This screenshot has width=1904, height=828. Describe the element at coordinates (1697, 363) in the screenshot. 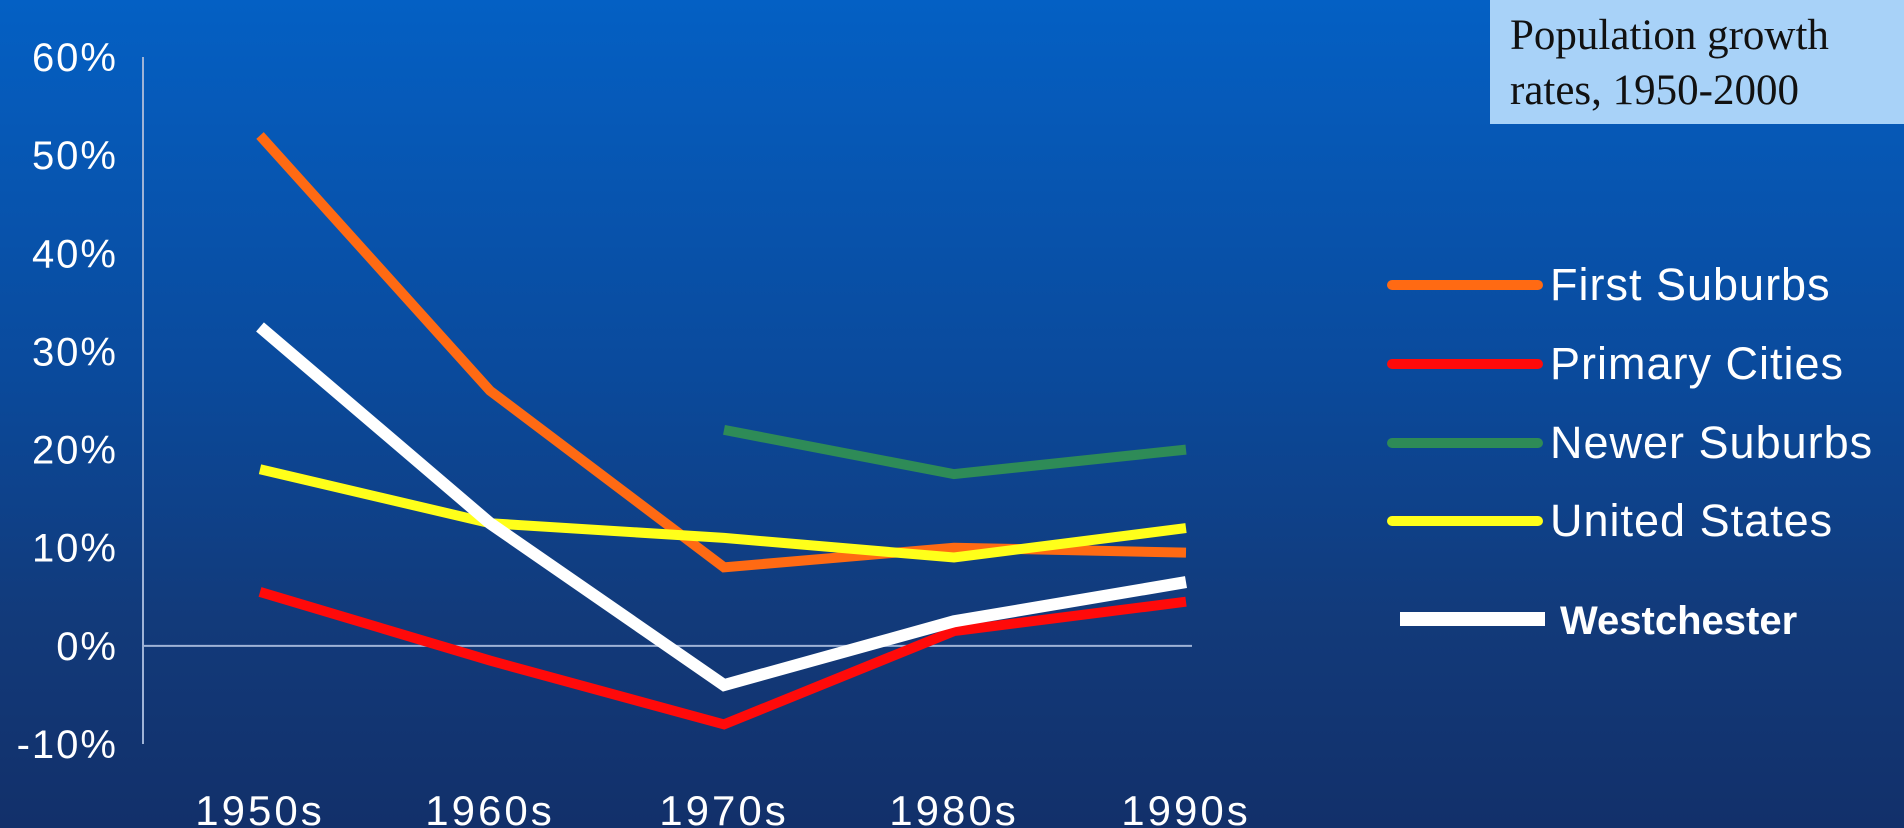

I see `legend-label: Primary Cities` at that location.